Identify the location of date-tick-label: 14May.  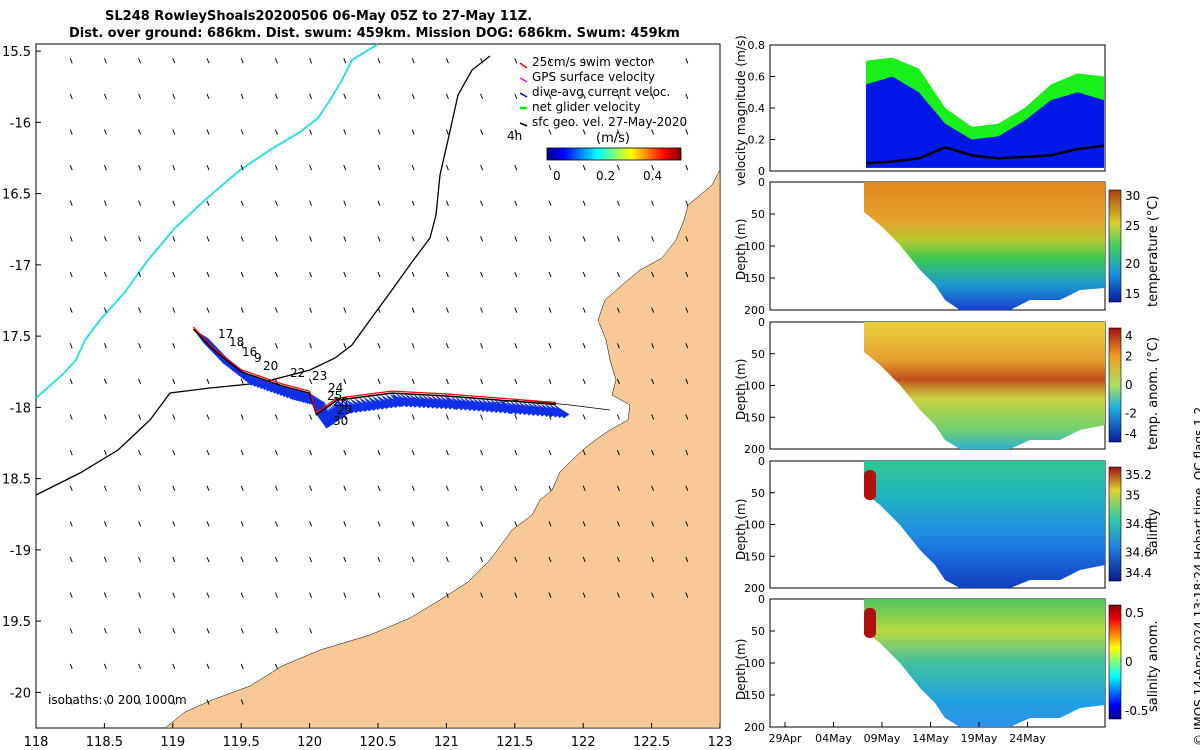
(930, 738).